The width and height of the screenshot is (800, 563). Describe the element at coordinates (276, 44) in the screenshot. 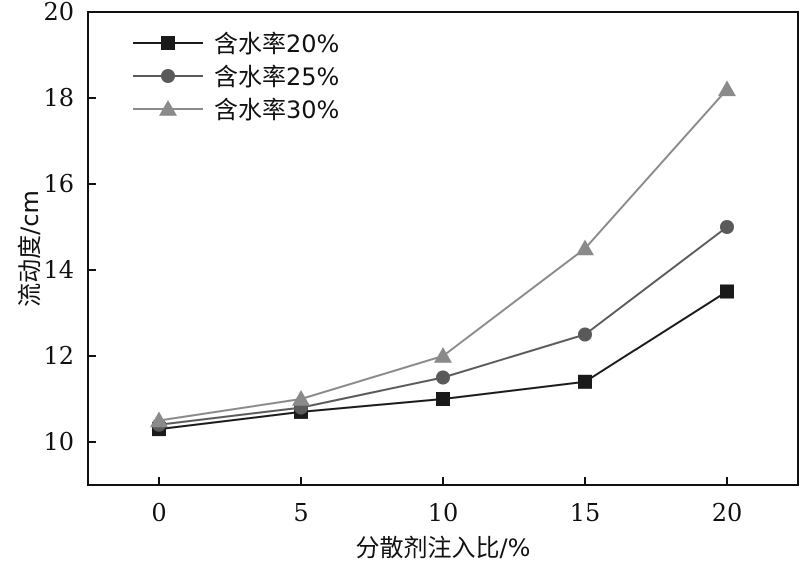

I see `legend-label: 含水率20%` at that location.